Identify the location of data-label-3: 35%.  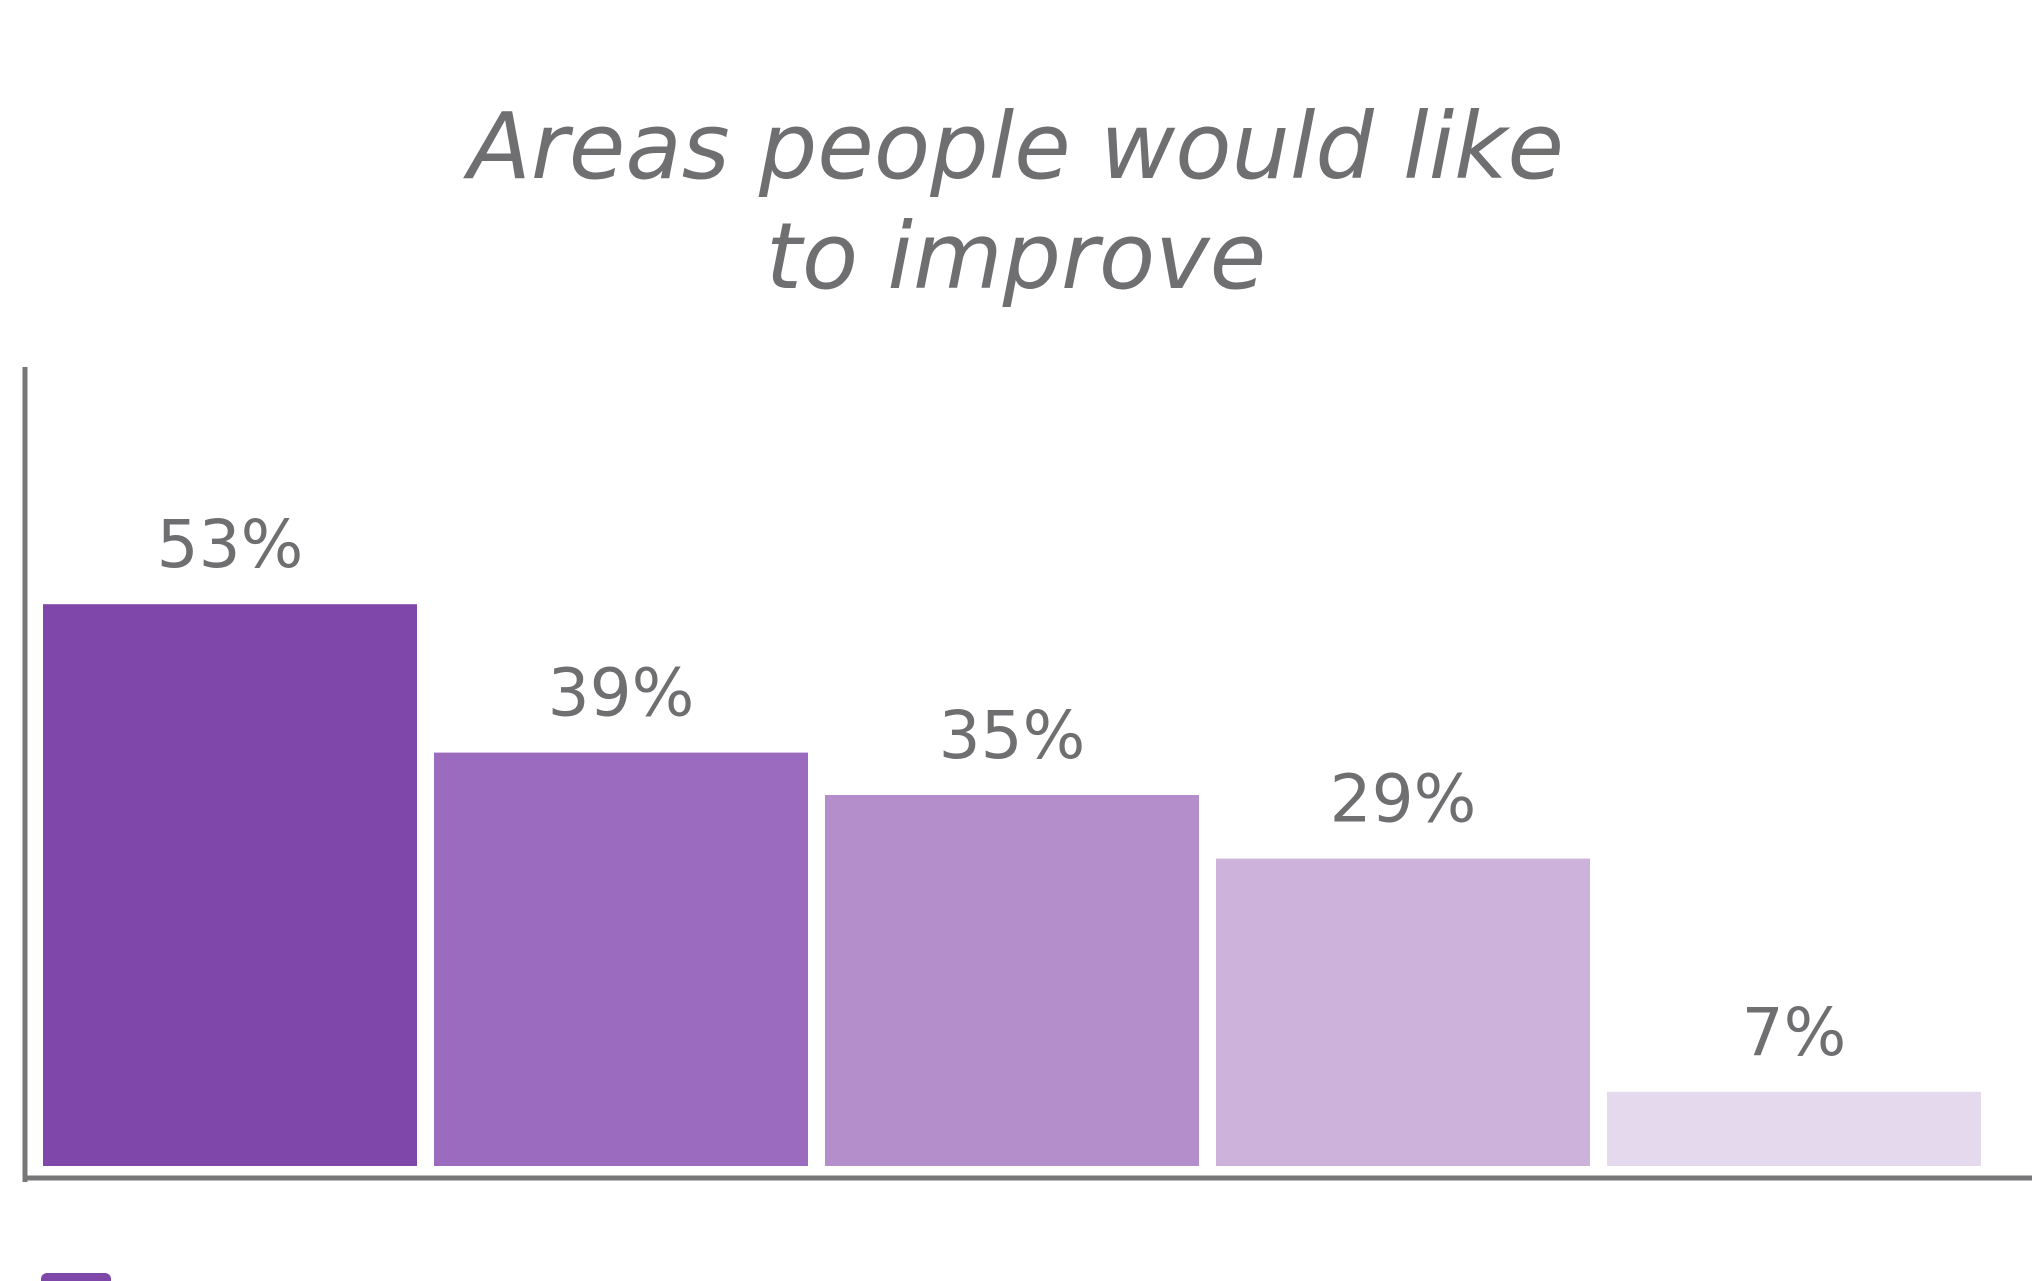
(1012, 735).